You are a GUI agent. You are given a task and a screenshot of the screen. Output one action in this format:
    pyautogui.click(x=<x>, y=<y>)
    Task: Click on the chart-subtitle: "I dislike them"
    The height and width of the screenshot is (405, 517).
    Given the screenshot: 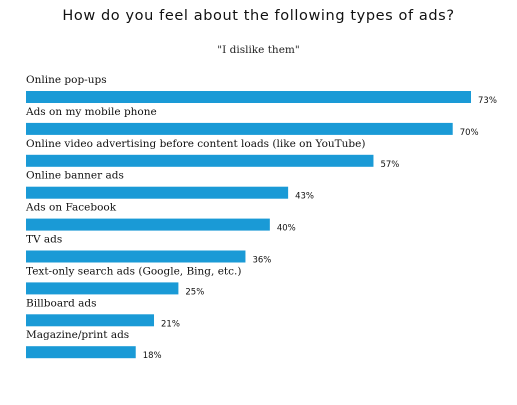 What is the action you would take?
    pyautogui.click(x=258, y=50)
    